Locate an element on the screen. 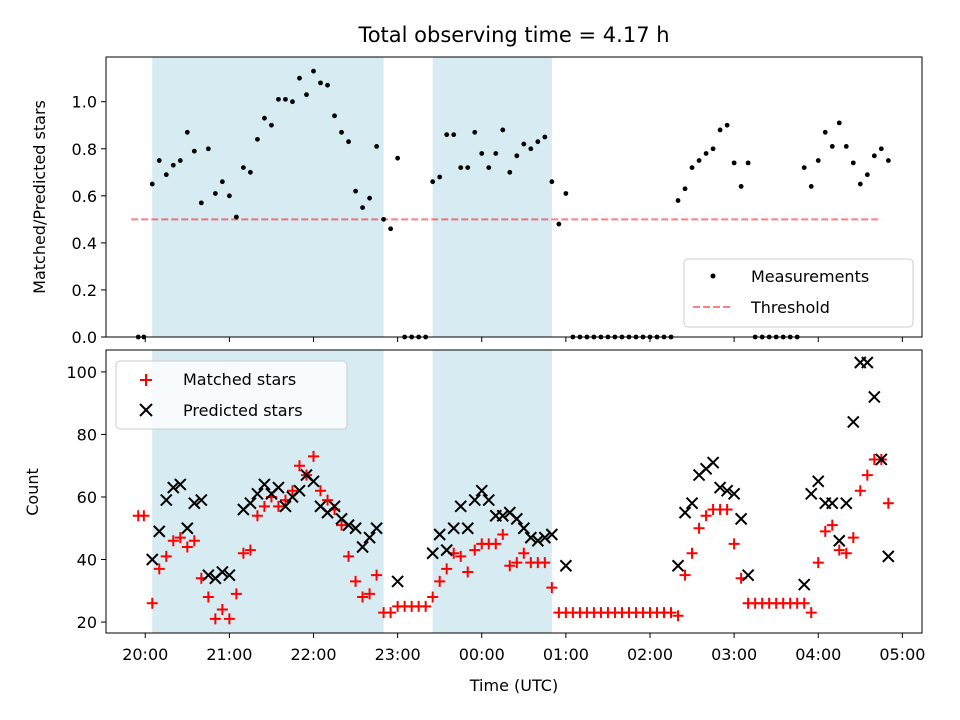  x-tick-label: 23:00 is located at coordinates (398, 654).